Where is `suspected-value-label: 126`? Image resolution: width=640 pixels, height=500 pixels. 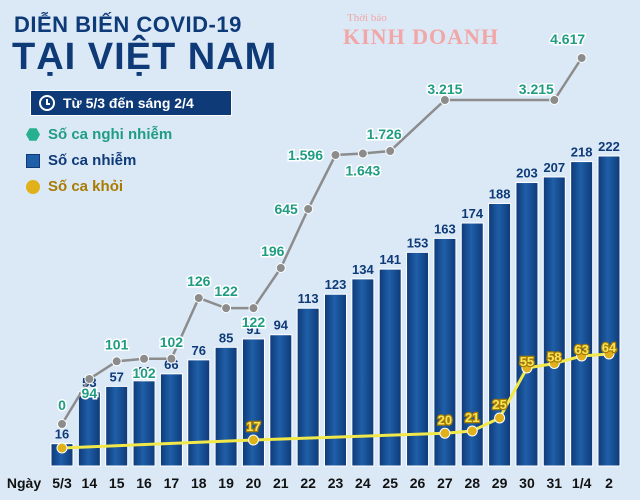
suspected-value-label: 126 is located at coordinates (199, 281).